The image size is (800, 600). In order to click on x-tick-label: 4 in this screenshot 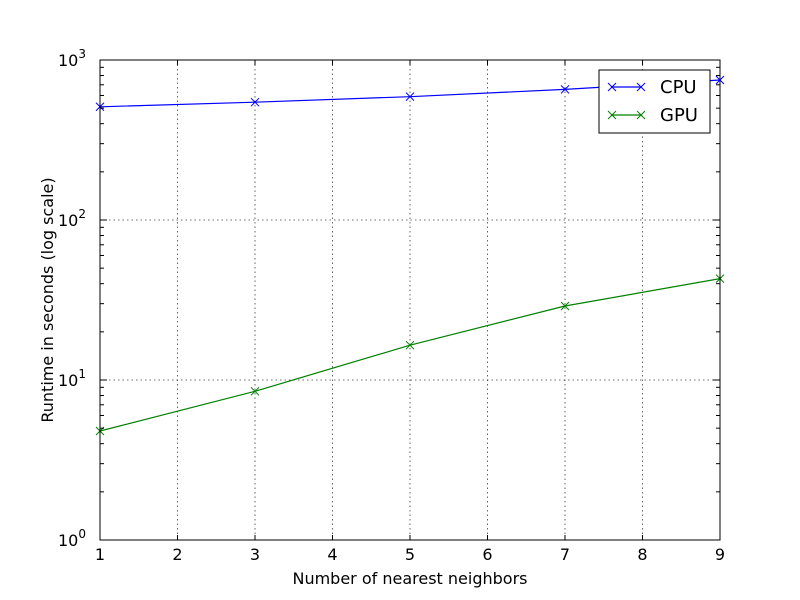, I will do `click(332, 554)`.